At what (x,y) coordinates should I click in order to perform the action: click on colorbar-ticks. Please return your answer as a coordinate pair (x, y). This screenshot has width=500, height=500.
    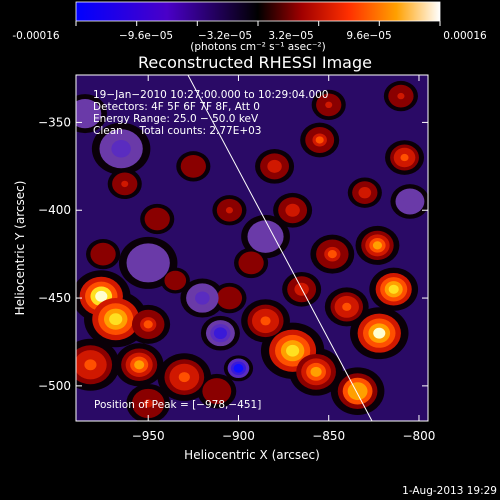
    Looking at the image, I should click on (258, 23).